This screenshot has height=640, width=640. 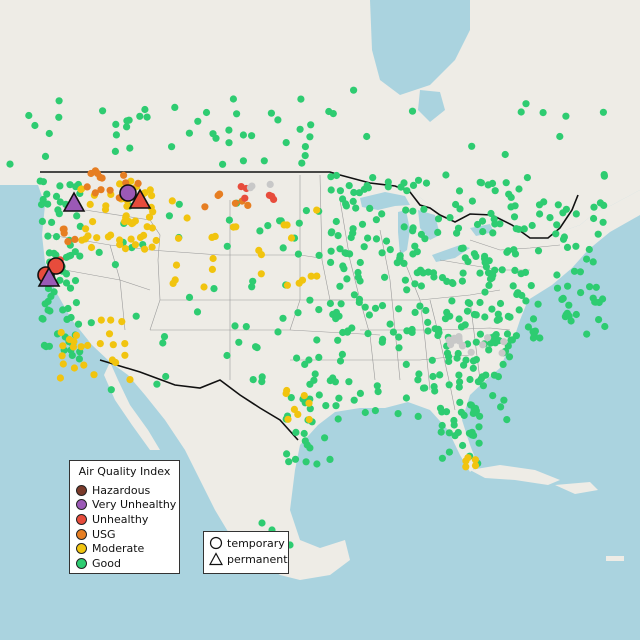 What do you see at coordinates (385, 201) in the screenshot?
I see `lake-superior` at bounding box center [385, 201].